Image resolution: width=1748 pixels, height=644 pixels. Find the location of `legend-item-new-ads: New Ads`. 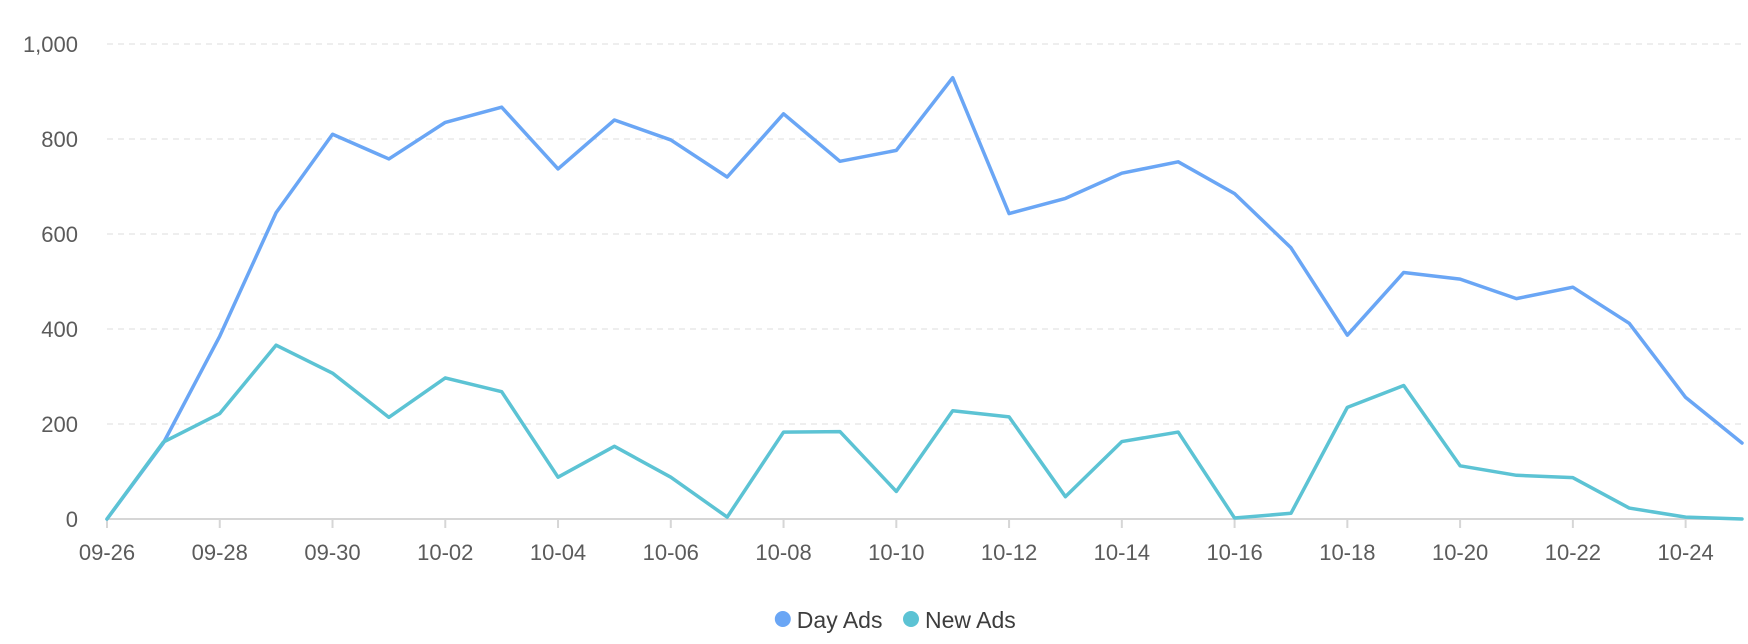

legend-item-new-ads: New Ads is located at coordinates (959, 620).